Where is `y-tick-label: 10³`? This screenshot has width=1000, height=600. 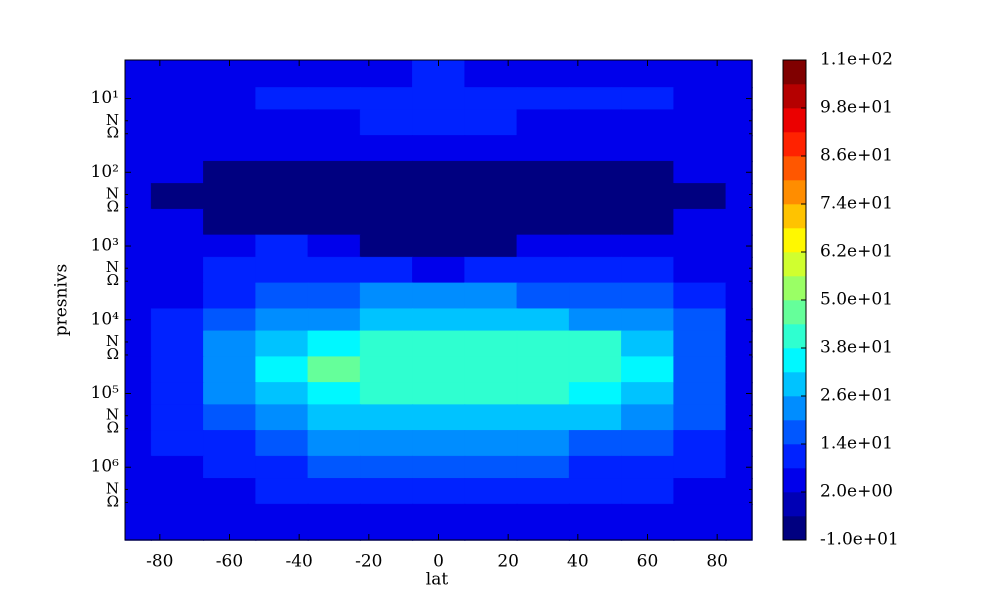 y-tick-label: 10³ is located at coordinates (105, 246).